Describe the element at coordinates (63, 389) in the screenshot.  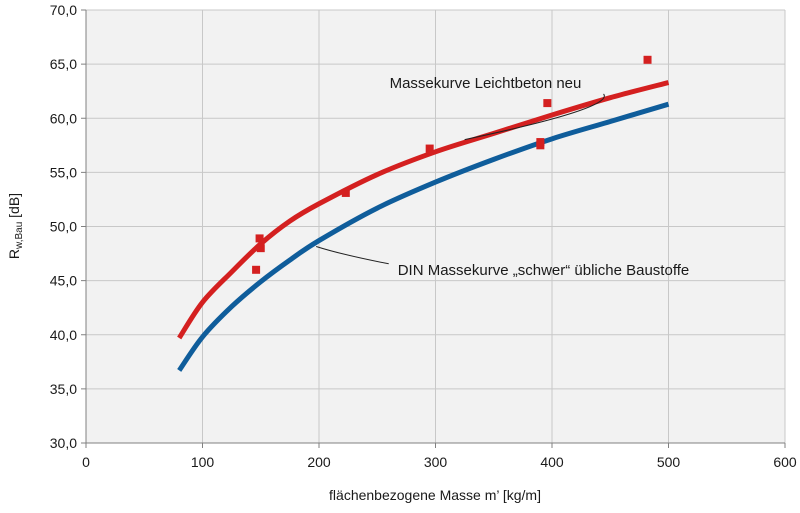
I see `y-tick-label: 35,0` at that location.